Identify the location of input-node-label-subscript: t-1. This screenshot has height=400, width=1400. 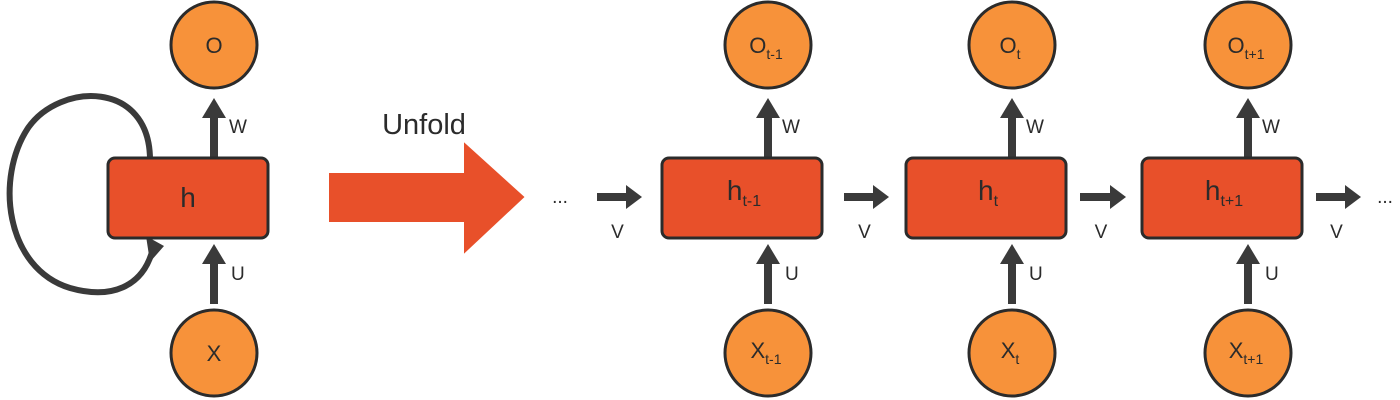
(773, 359).